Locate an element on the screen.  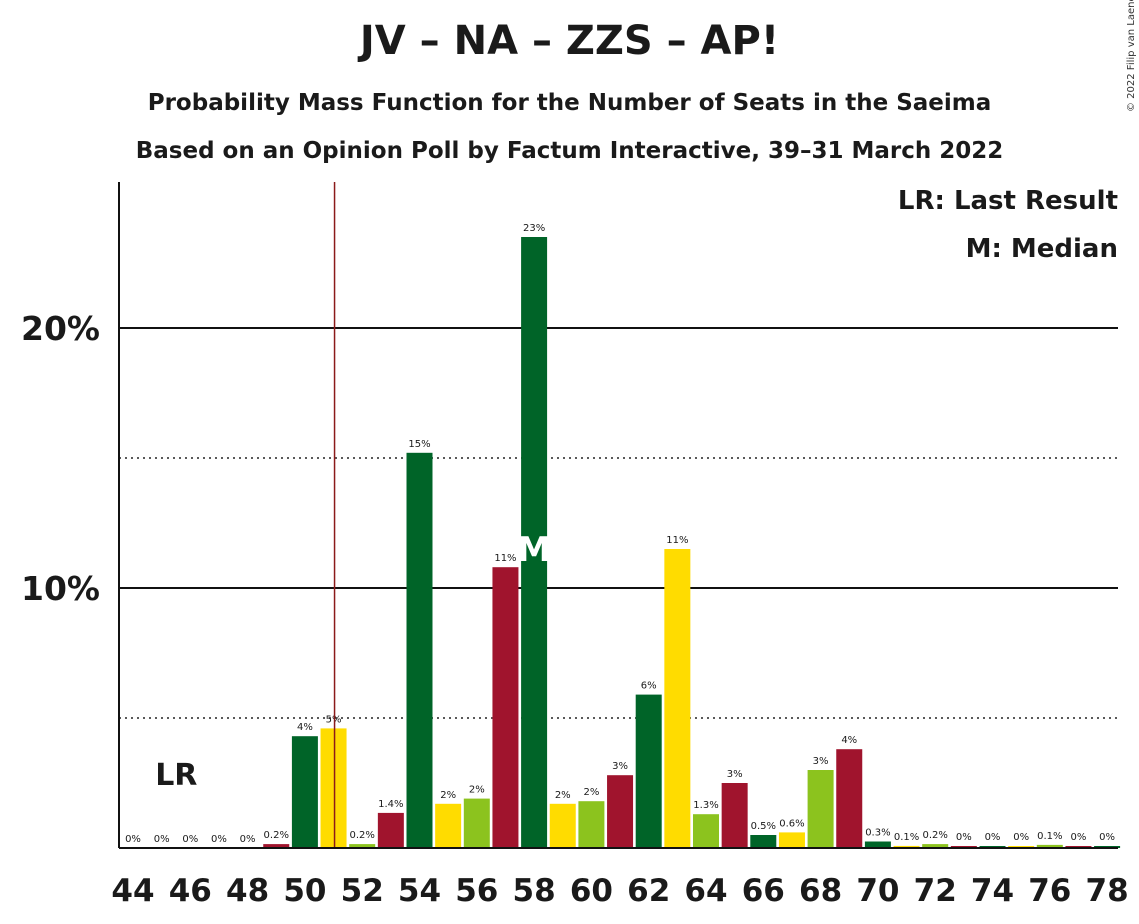
x-tick-label: 74 is located at coordinates (992, 891).